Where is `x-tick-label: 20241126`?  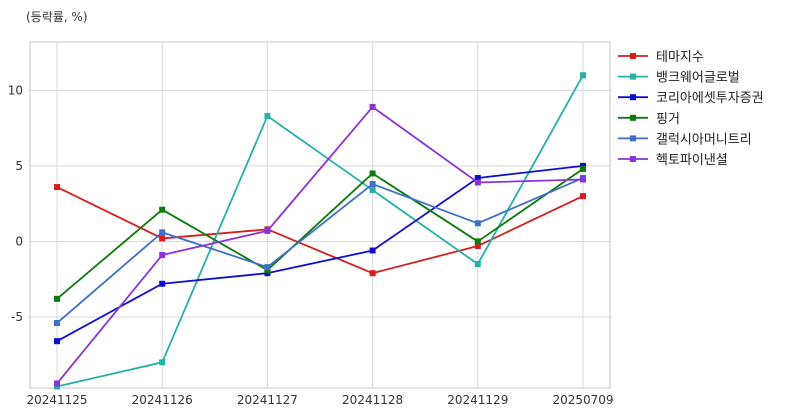
x-tick-label: 20241126 is located at coordinates (162, 400).